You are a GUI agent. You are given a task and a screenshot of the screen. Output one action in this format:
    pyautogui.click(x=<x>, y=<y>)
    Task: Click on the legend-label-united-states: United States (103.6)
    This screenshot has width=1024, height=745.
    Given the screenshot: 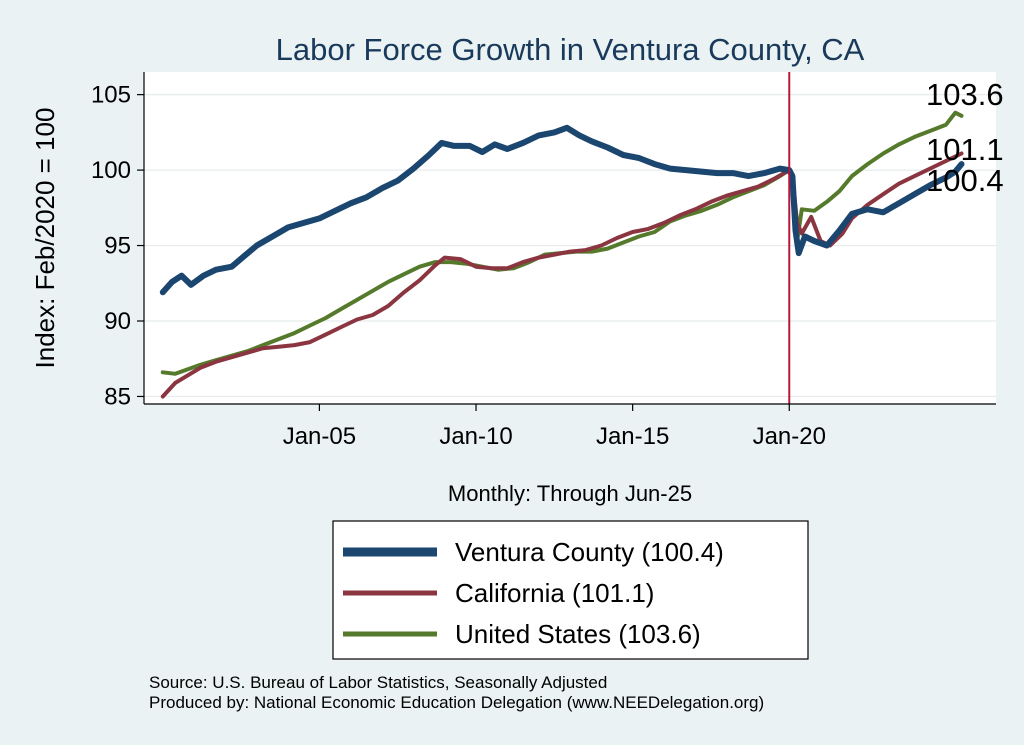 What is the action you would take?
    pyautogui.click(x=578, y=634)
    